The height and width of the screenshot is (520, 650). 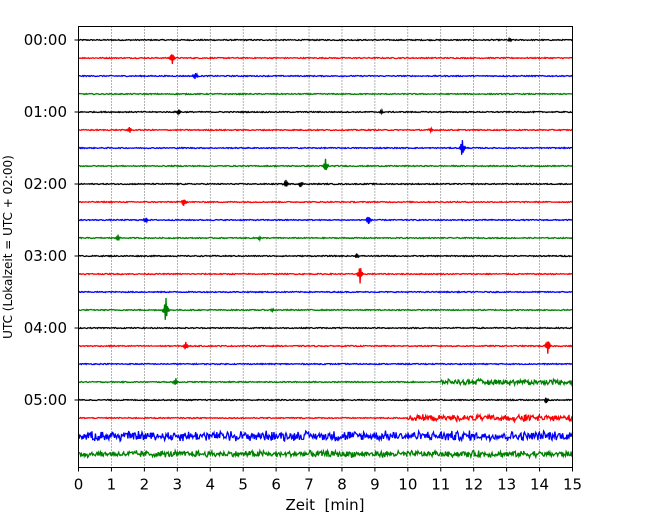 What do you see at coordinates (572, 485) in the screenshot?
I see `x-tick-label: 15` at bounding box center [572, 485].